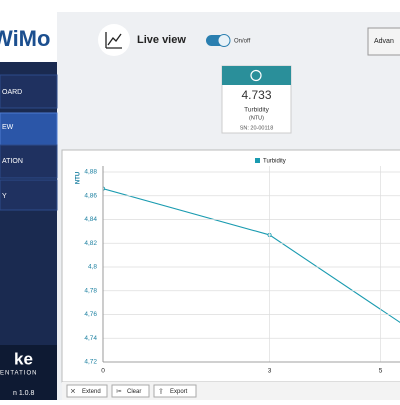 The width and height of the screenshot is (400, 405). I want to click on x-tick-label: 0, so click(103, 371).